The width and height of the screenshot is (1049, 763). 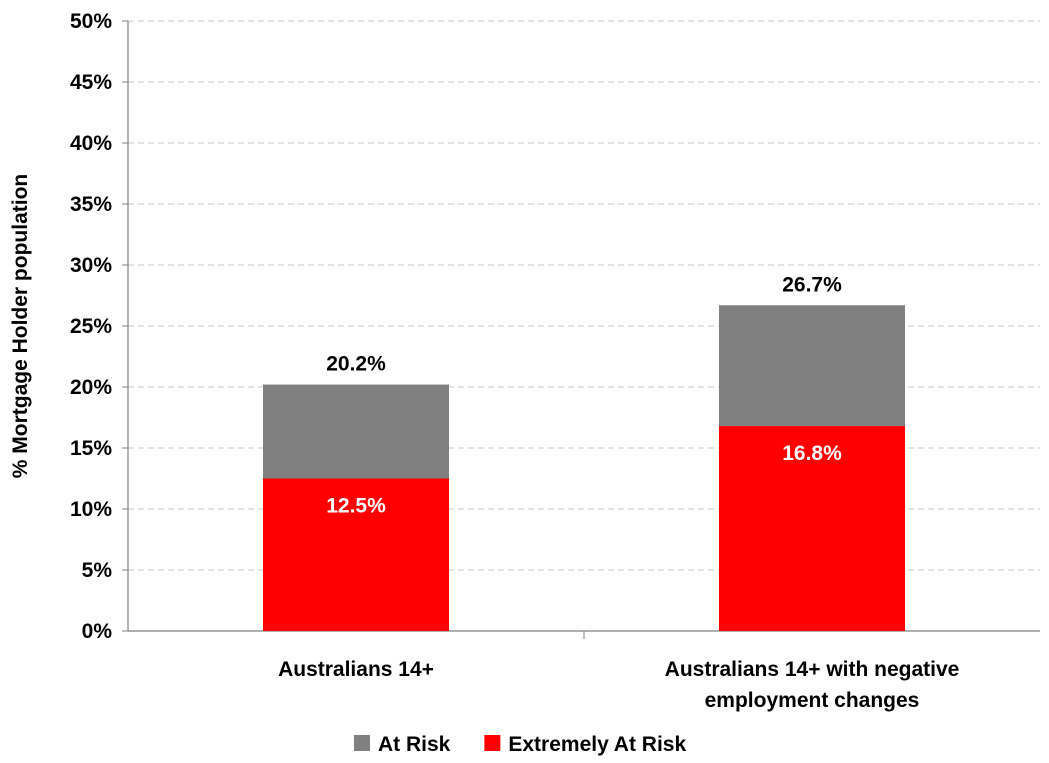 What do you see at coordinates (91, 387) in the screenshot?
I see `y-tick-label: 20%` at bounding box center [91, 387].